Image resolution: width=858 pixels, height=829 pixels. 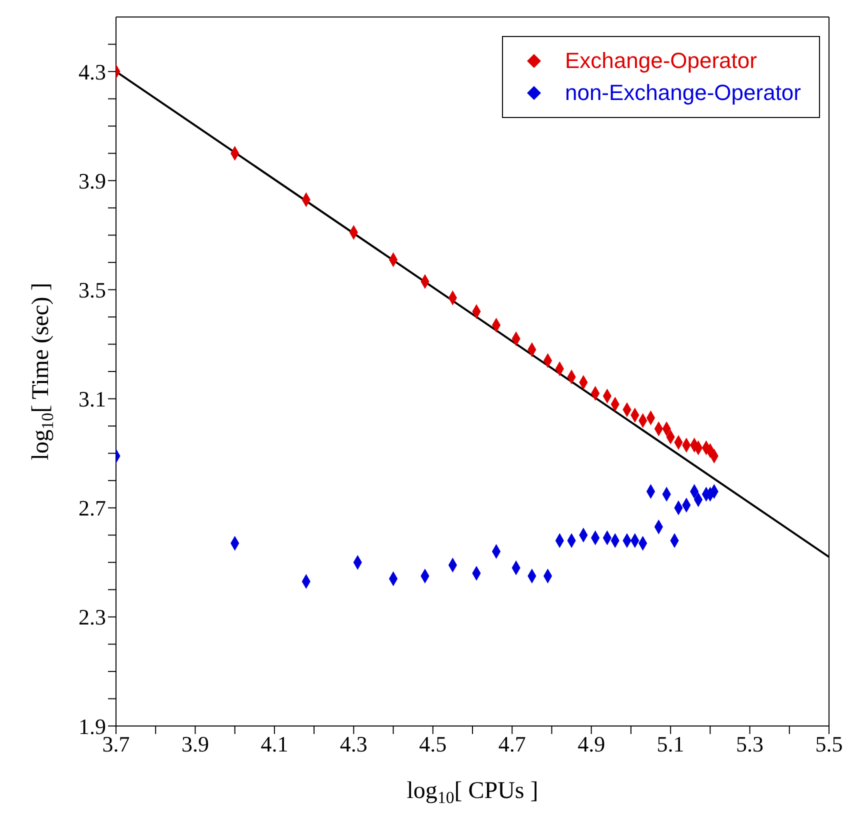 What do you see at coordinates (92, 71) in the screenshot?
I see `y-tick-label: 4.3` at bounding box center [92, 71].